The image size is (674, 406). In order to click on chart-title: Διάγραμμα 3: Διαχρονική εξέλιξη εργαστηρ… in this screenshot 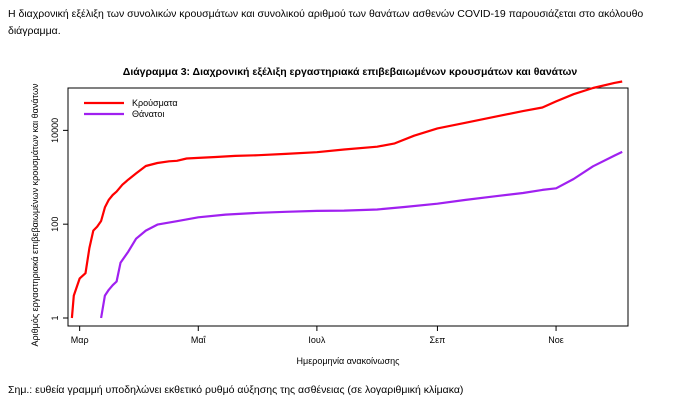, I will do `click(350, 72)`.